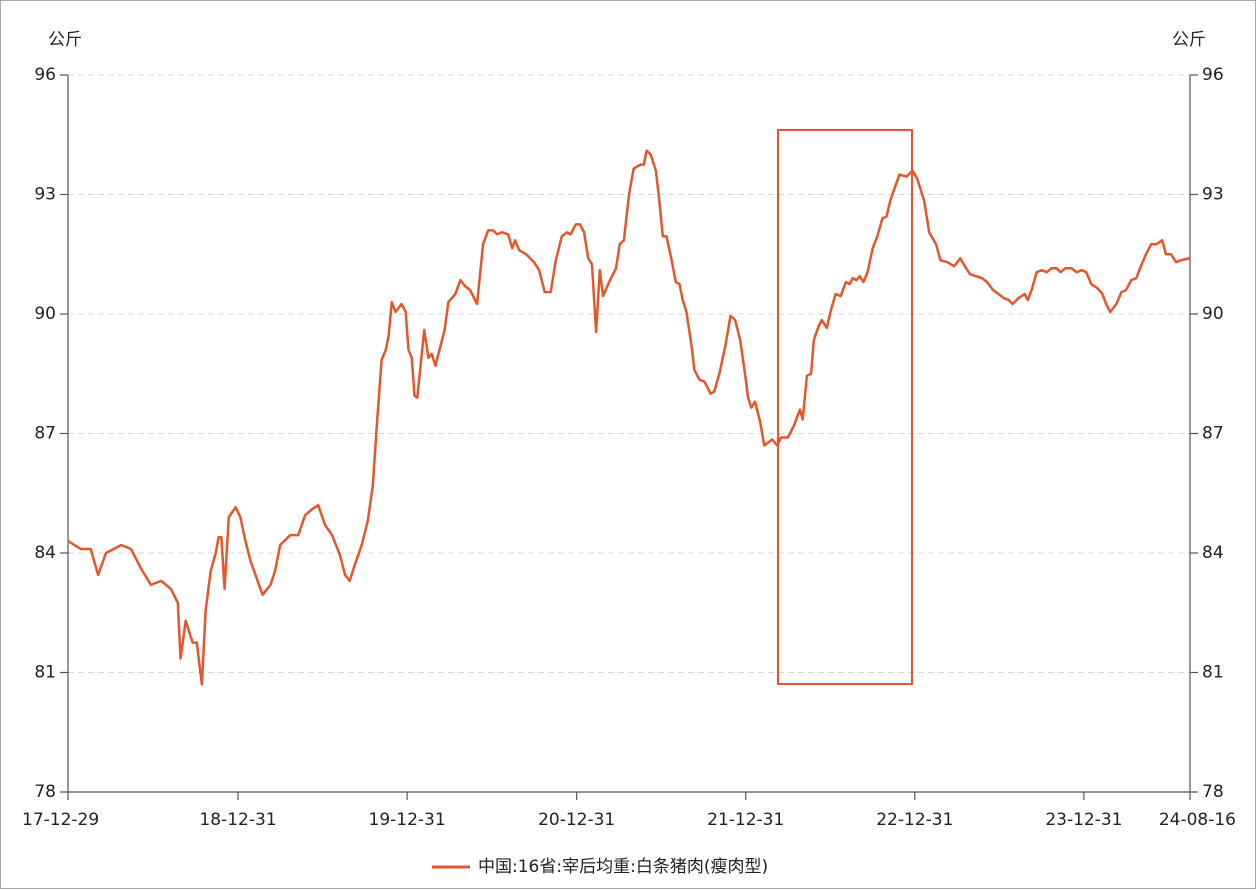  I want to click on y2-tick-label: 84, so click(1213, 553).